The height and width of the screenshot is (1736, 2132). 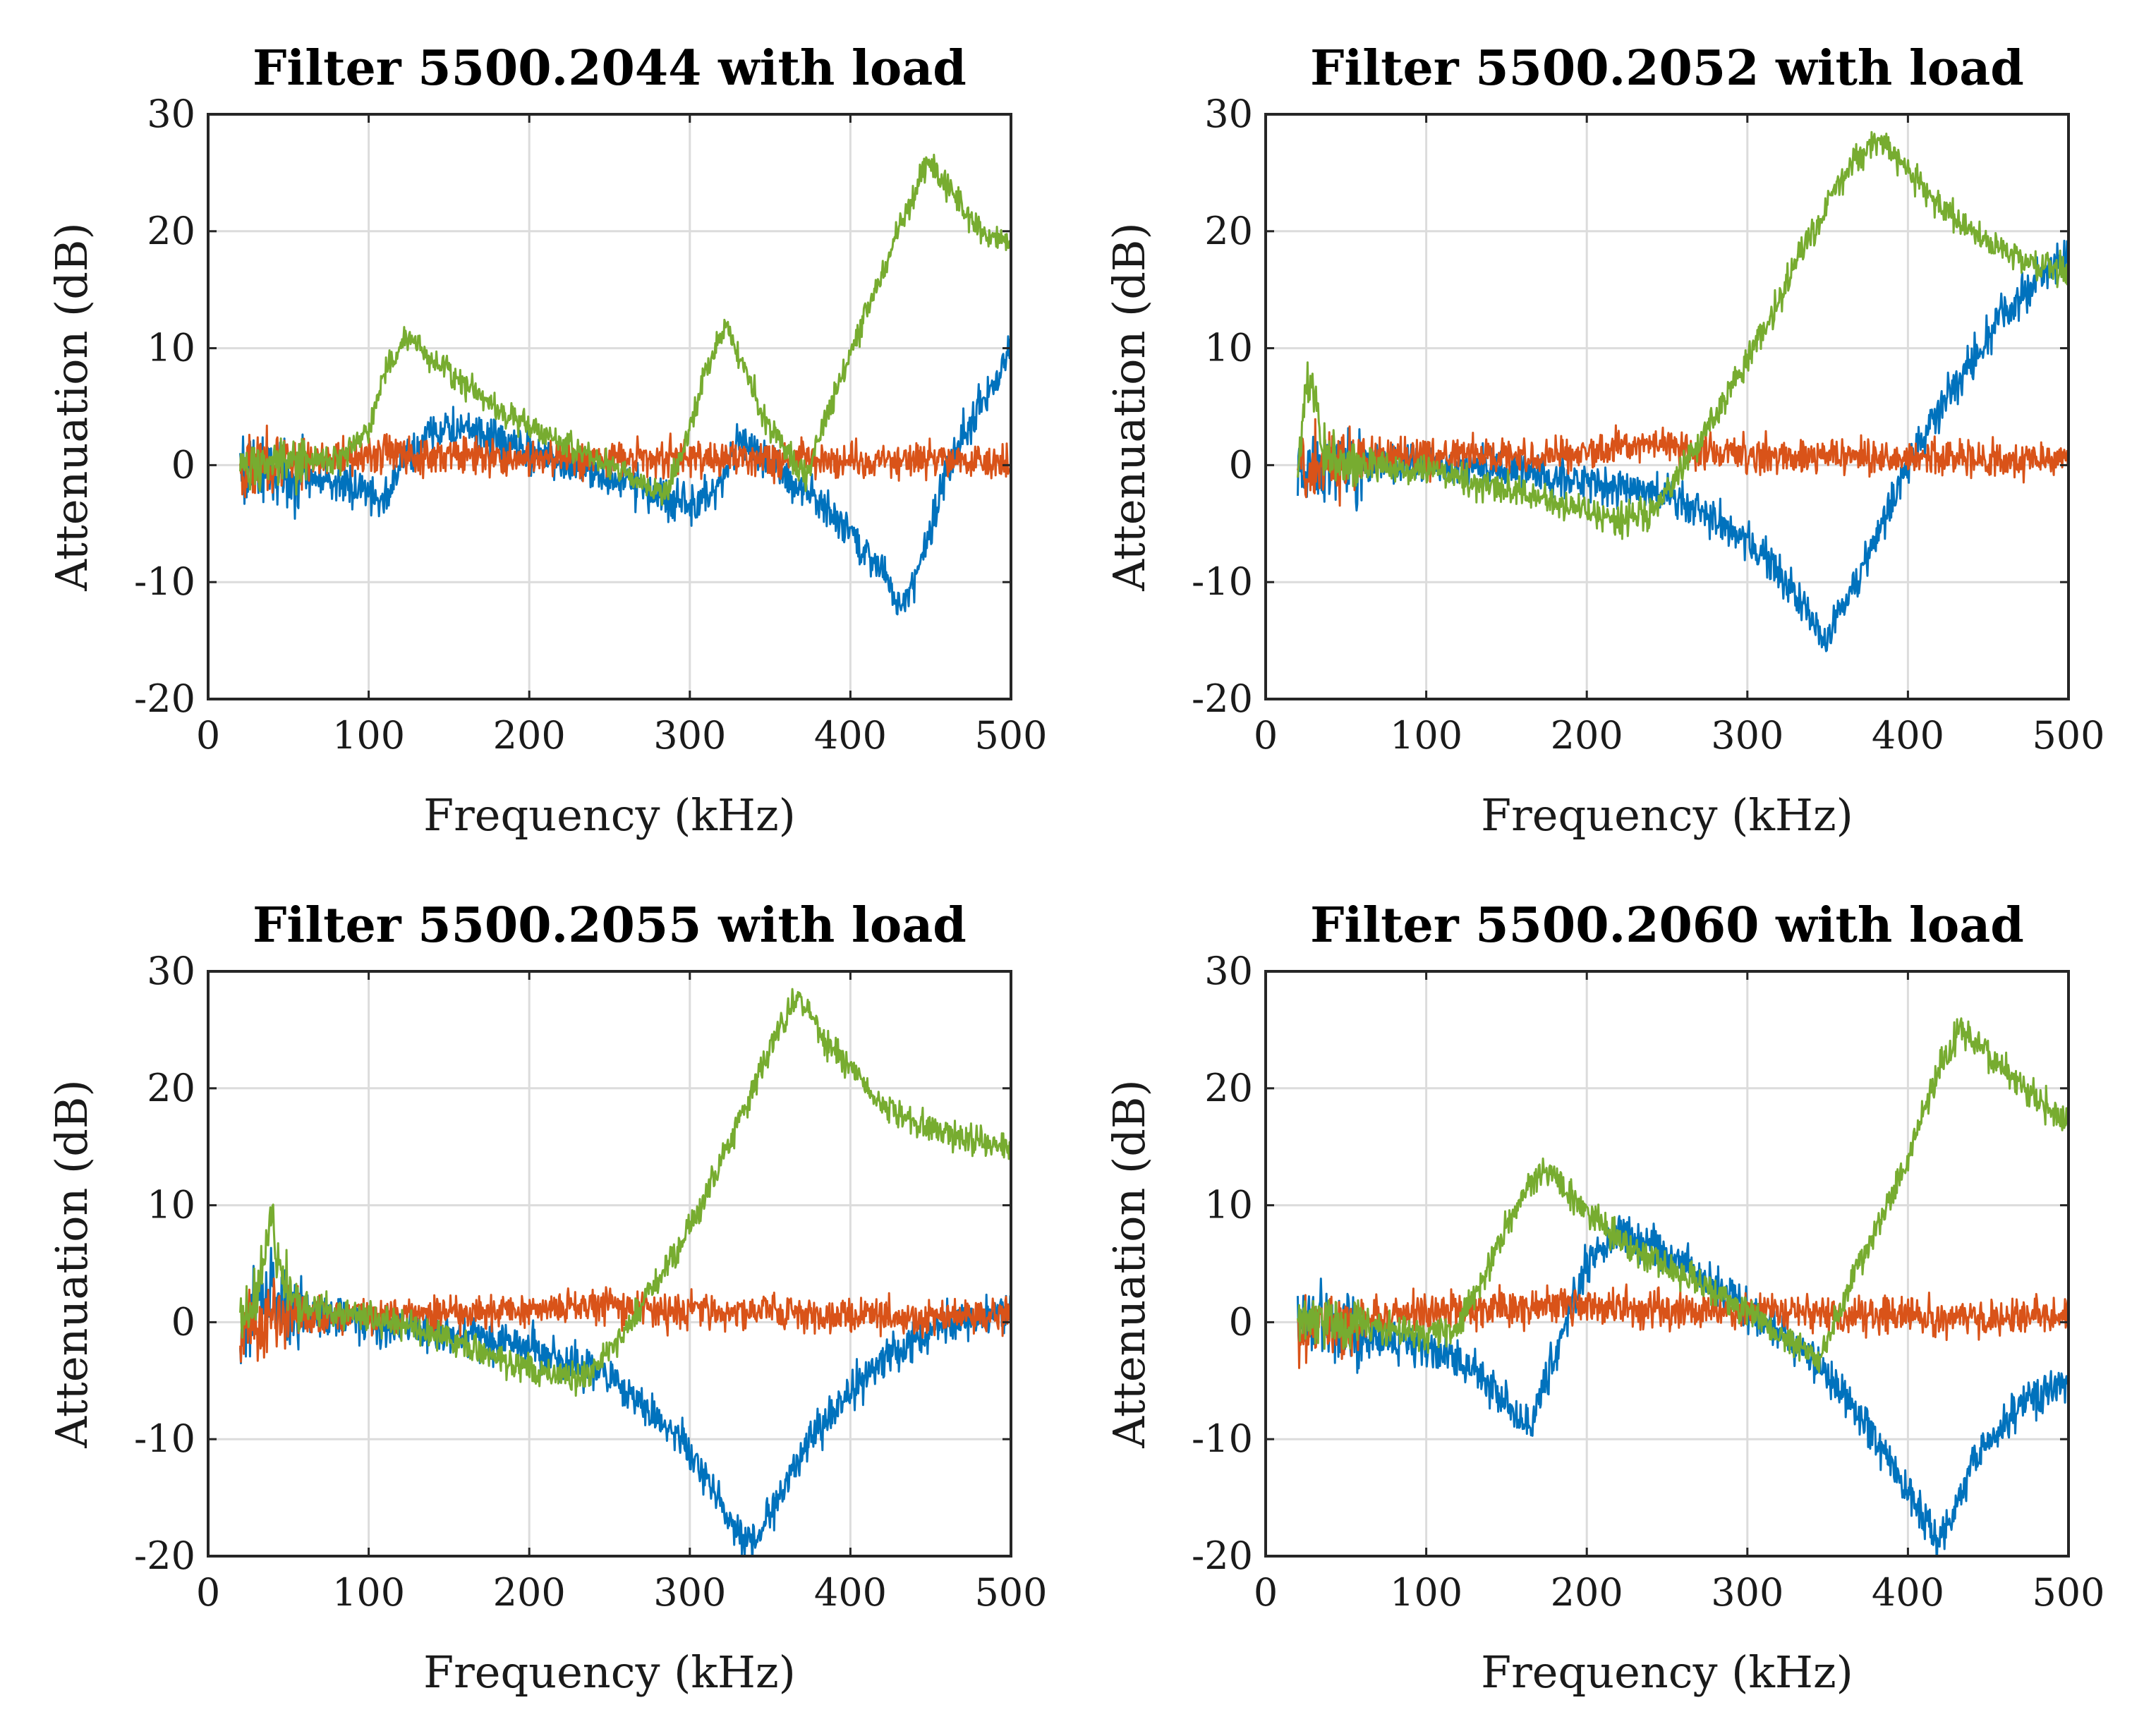 I want to click on chart-title: Filter 5500.2055 with load, so click(x=610, y=925).